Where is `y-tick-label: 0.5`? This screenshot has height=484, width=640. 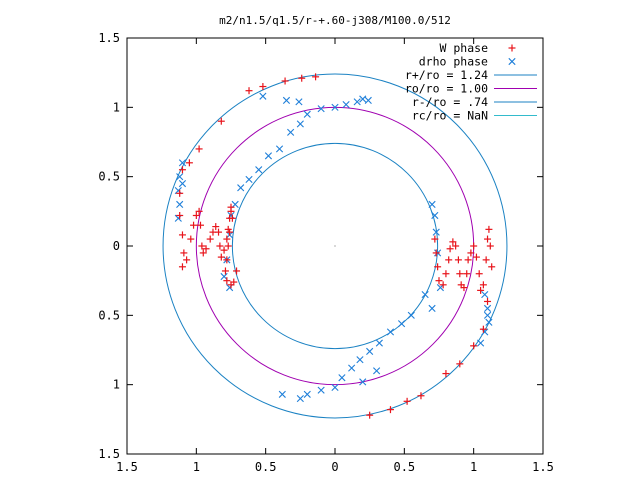 y-tick-label: 0.5 is located at coordinates (109, 315).